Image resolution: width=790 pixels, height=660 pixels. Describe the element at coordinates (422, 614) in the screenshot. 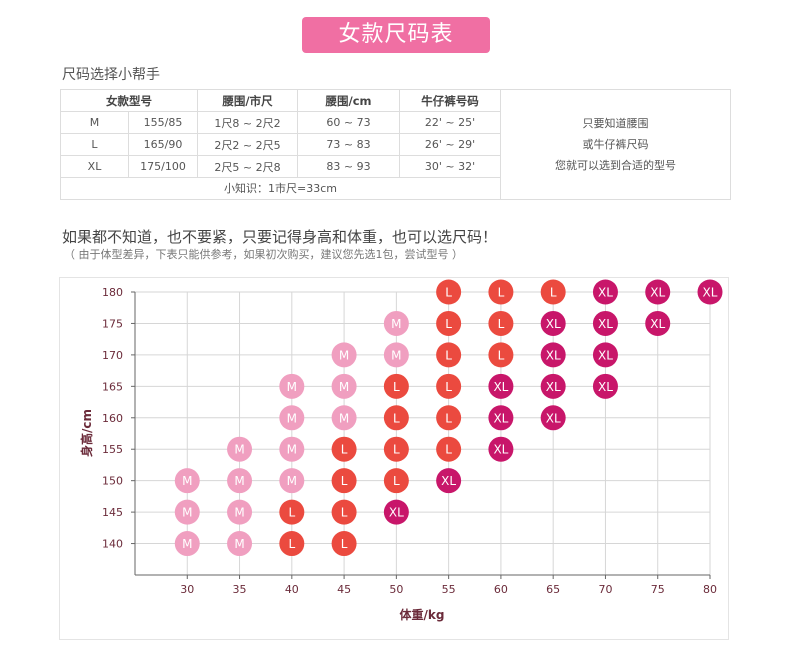

I see `x-axis-title: 体重/kg` at that location.